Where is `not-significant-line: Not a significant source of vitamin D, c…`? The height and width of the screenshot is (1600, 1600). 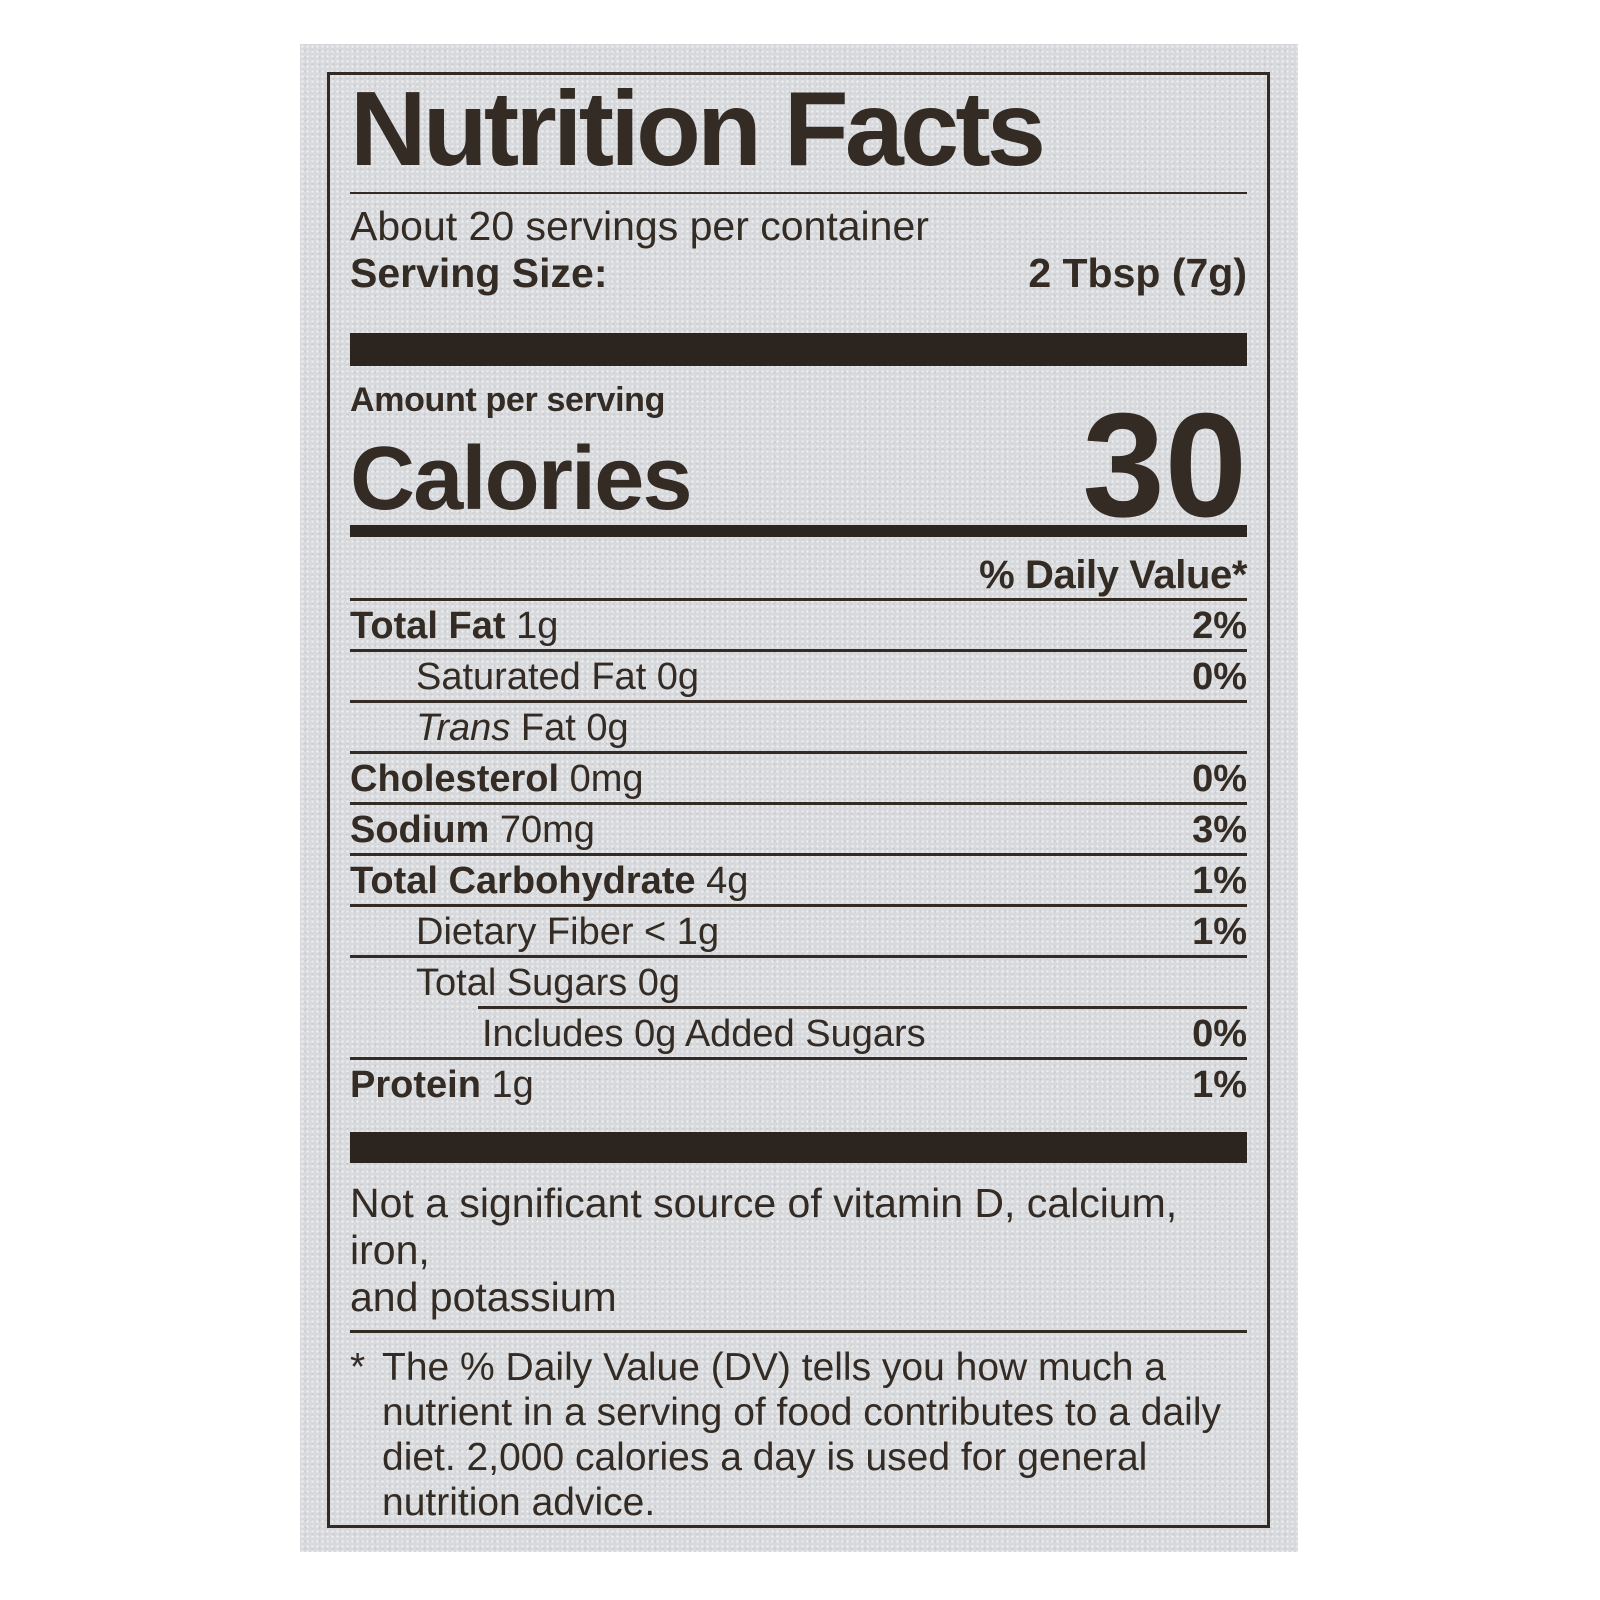
not-significant-line: Not a significant source of vitamin D, c… is located at coordinates (764, 1227).